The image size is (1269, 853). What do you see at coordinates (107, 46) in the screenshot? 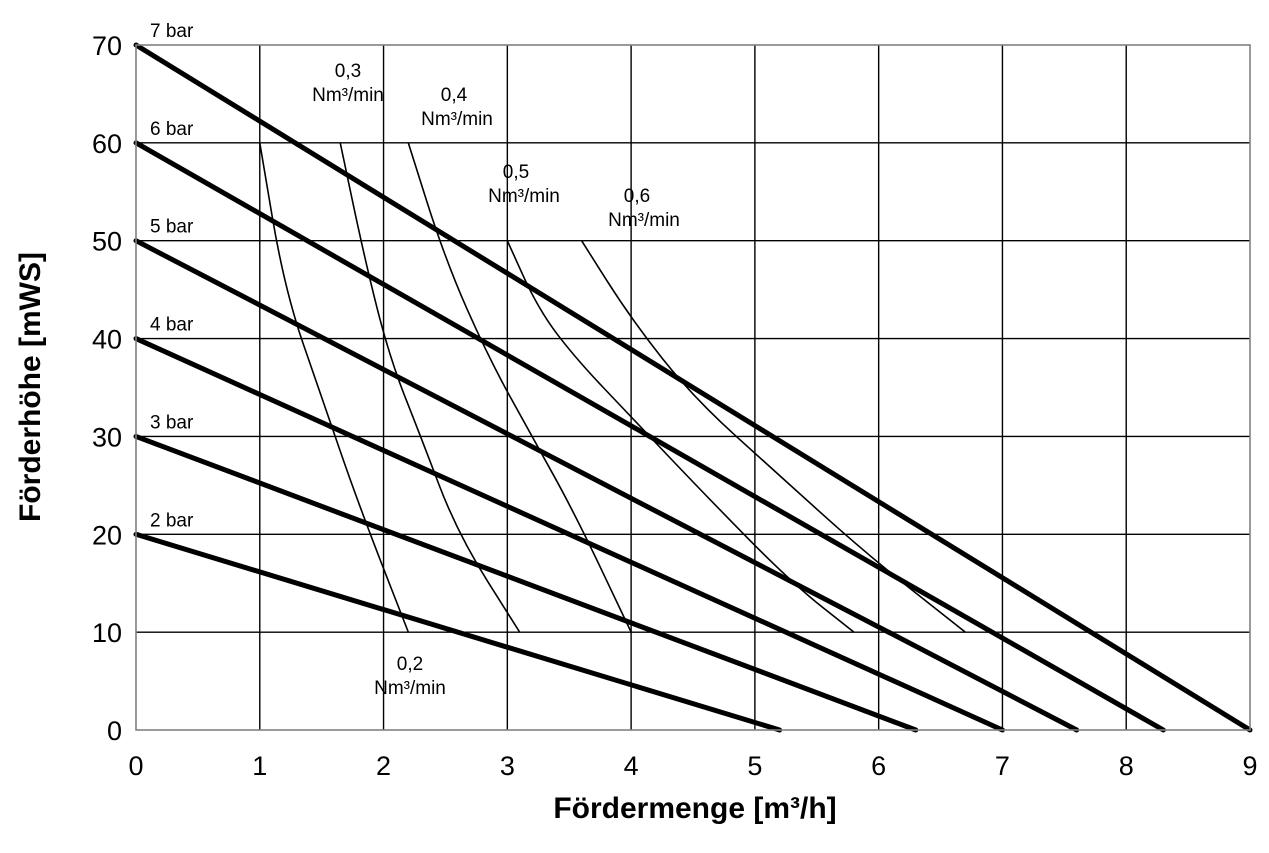
I see `y-tick-label: 70` at bounding box center [107, 46].